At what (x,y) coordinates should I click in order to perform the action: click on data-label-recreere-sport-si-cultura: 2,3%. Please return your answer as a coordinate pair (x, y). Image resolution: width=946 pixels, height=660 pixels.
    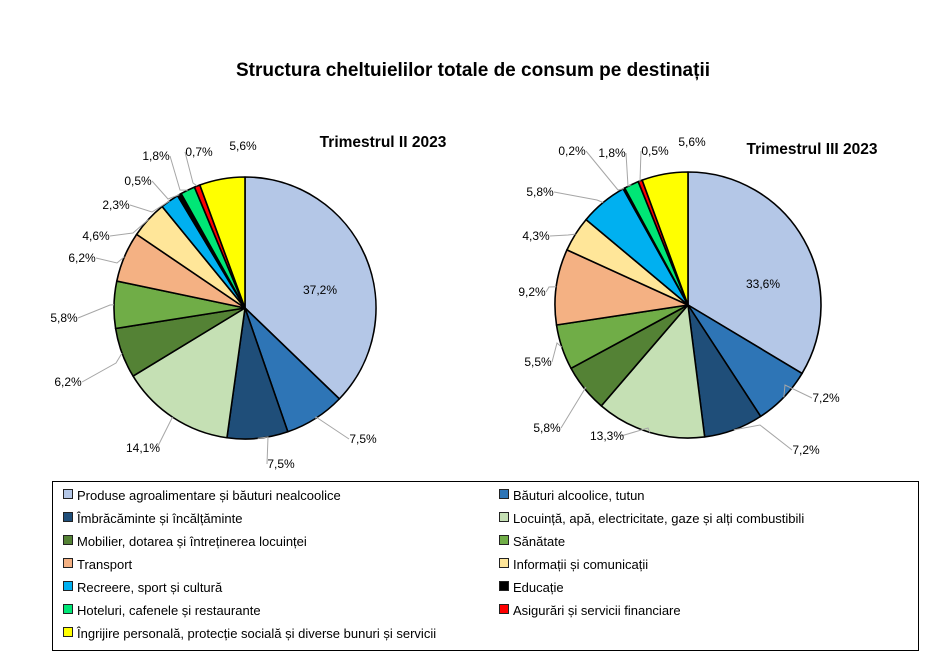
    Looking at the image, I should click on (116, 205).